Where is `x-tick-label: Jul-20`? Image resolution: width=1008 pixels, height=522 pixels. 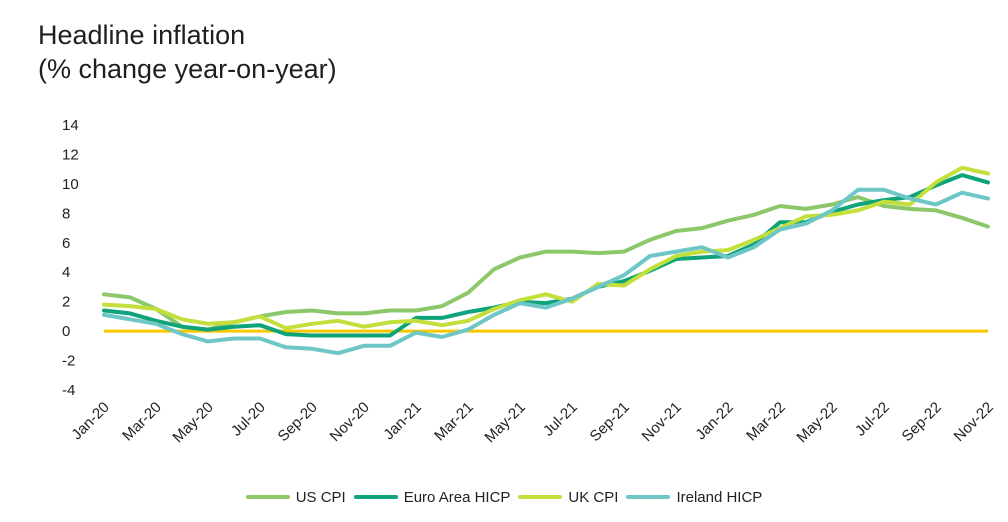
x-tick-label: Jul-20 is located at coordinates (248, 419).